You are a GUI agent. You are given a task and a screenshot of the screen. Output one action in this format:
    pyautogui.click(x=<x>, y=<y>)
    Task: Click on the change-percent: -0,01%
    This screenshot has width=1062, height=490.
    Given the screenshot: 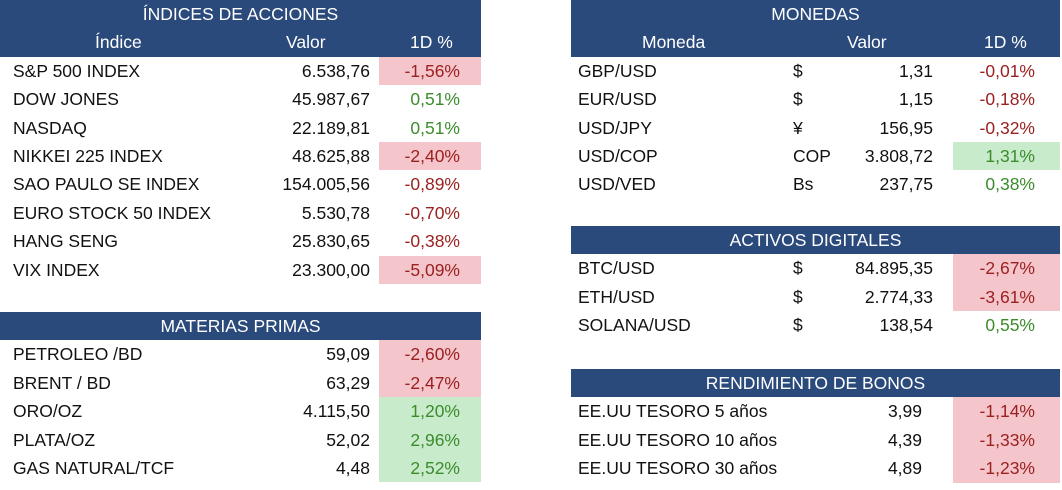 What is the action you would take?
    pyautogui.click(x=1007, y=70)
    